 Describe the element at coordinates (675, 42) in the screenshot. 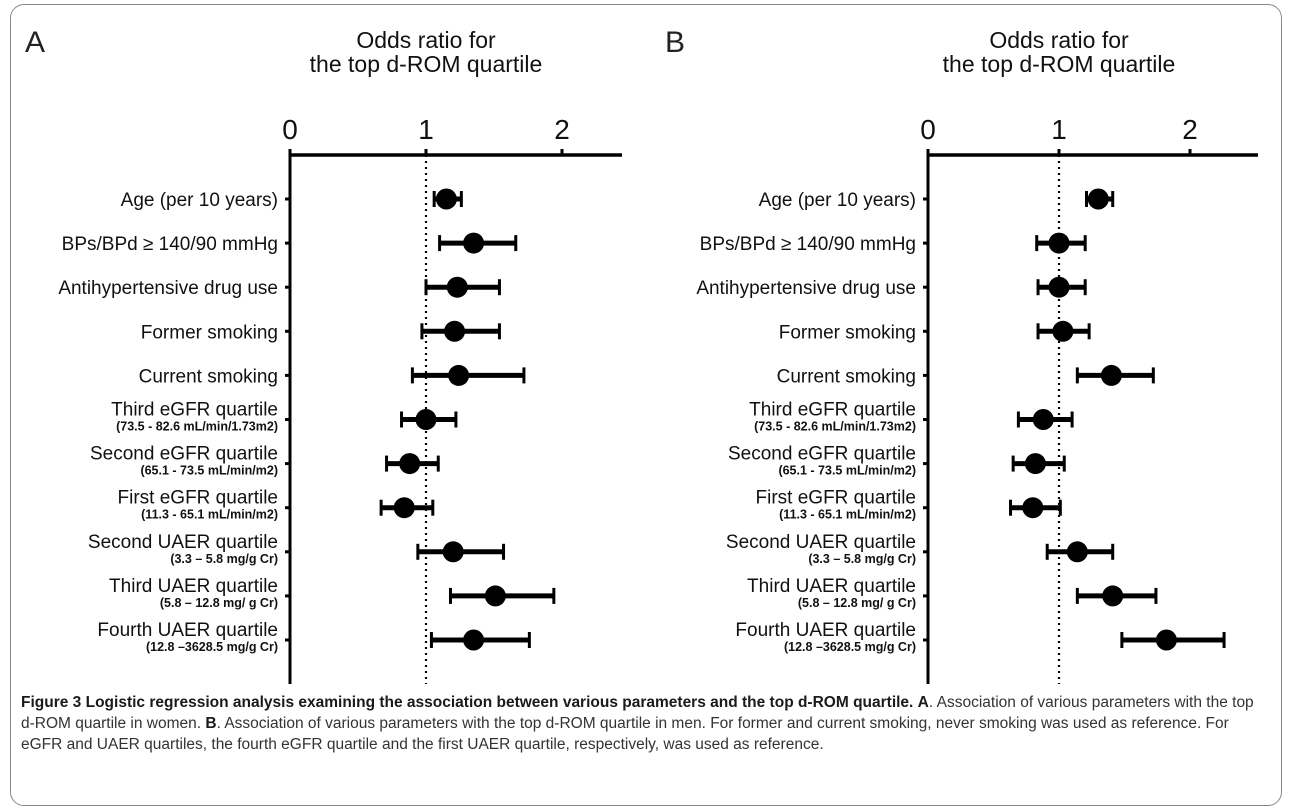

I see `panel-label: B` at that location.